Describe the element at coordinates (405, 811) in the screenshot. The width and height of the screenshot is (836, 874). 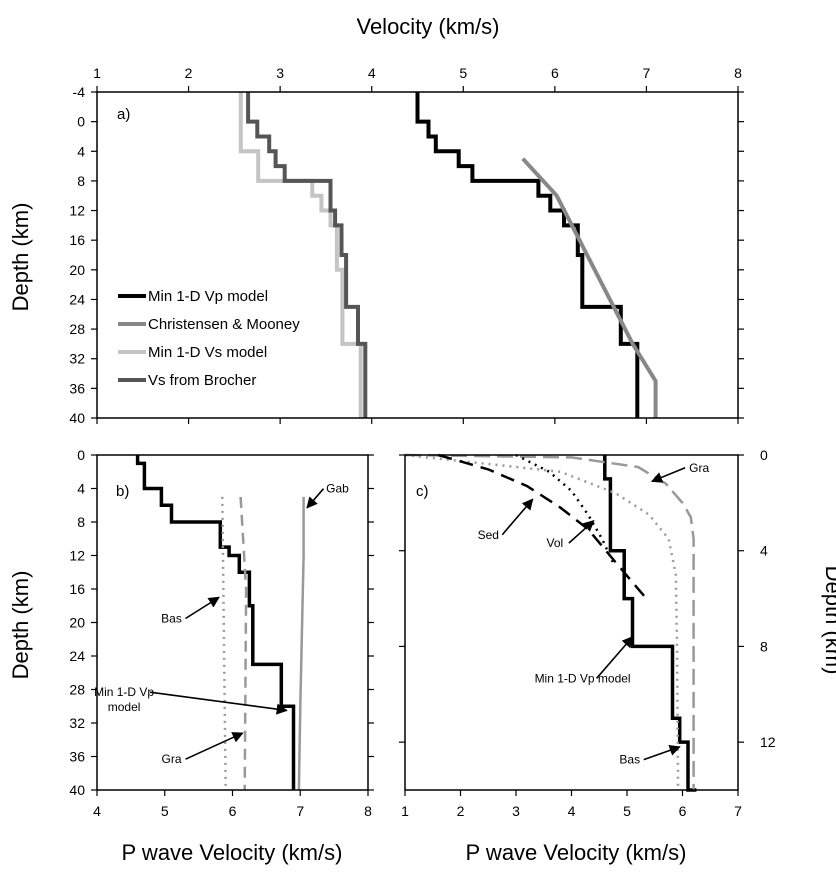
I see `panel-c-x-tick-label: 1` at that location.